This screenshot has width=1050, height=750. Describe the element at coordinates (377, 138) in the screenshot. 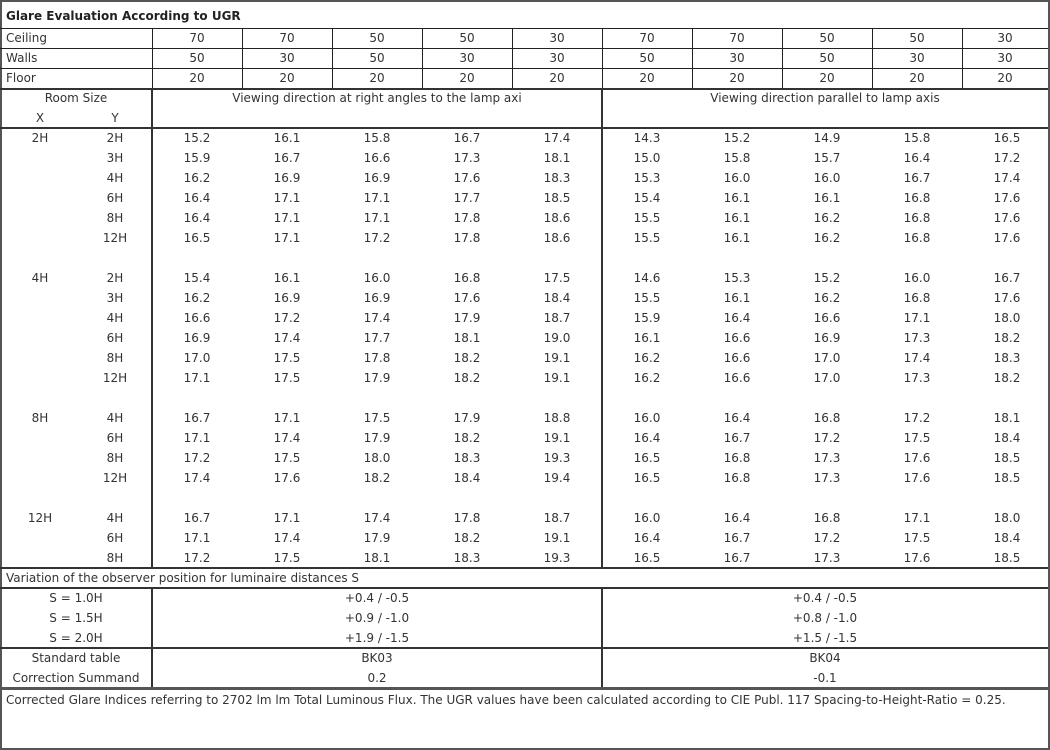

I see `ugr-value-perpendicular: 15.8` at that location.